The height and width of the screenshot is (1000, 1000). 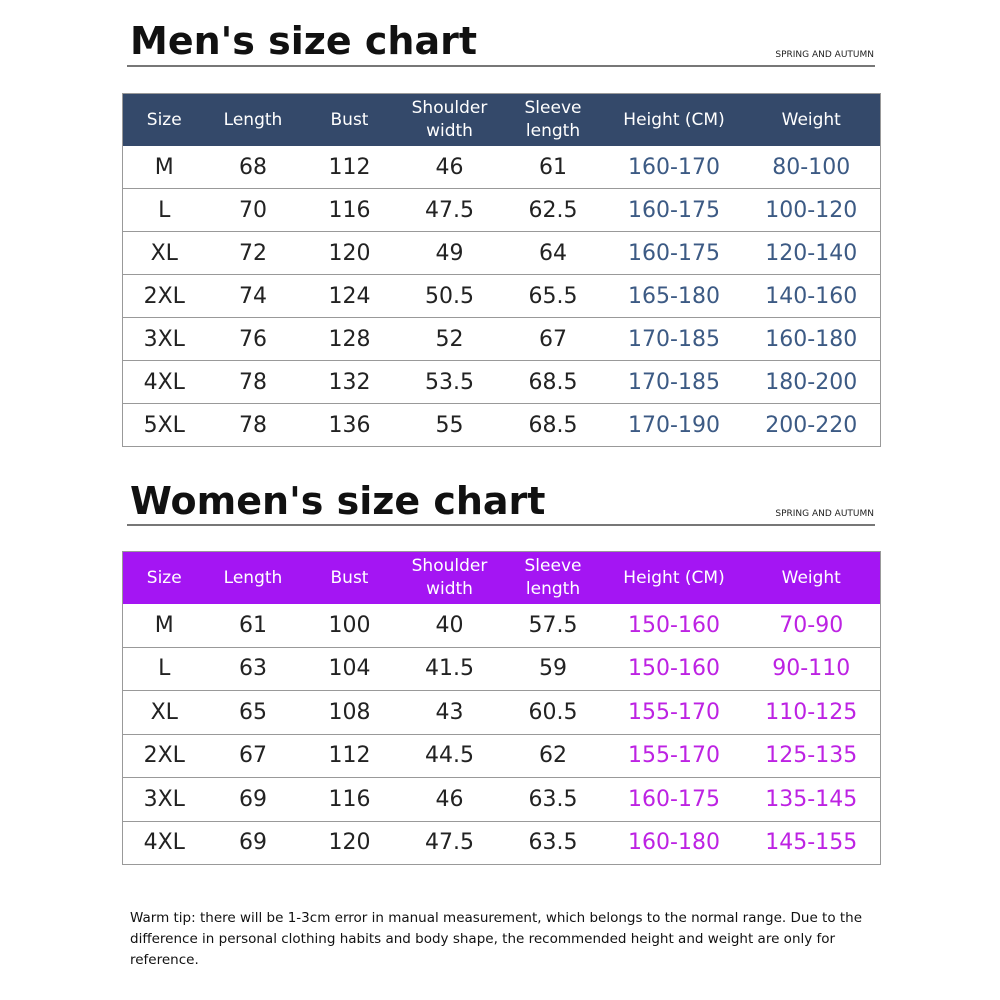 I want to click on table-cell: 62, so click(x=553, y=756).